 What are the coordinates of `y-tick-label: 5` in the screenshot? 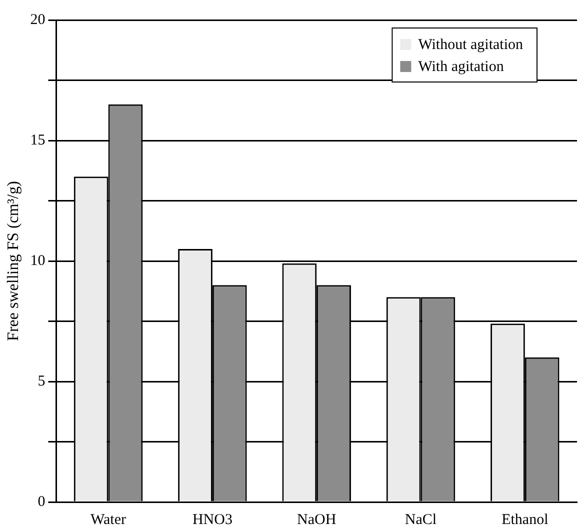 It's located at (42, 381).